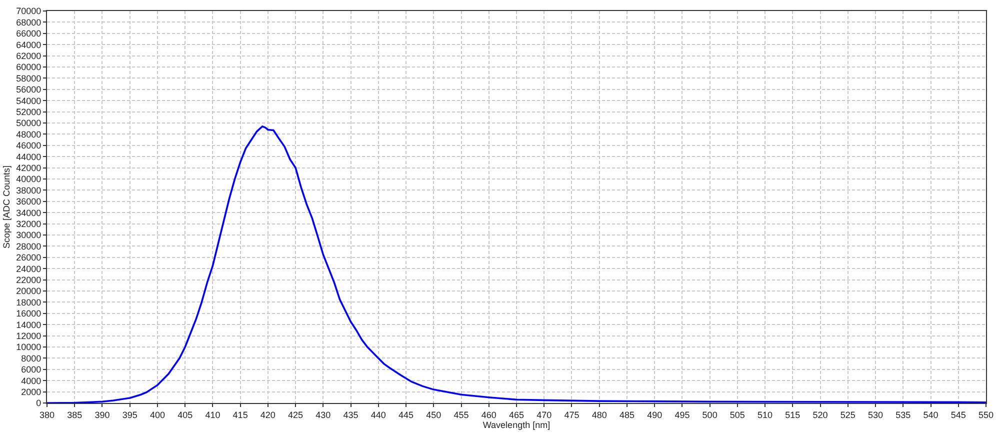 This screenshot has height=443, width=1000. I want to click on y-tick-label: 36000, so click(29, 201).